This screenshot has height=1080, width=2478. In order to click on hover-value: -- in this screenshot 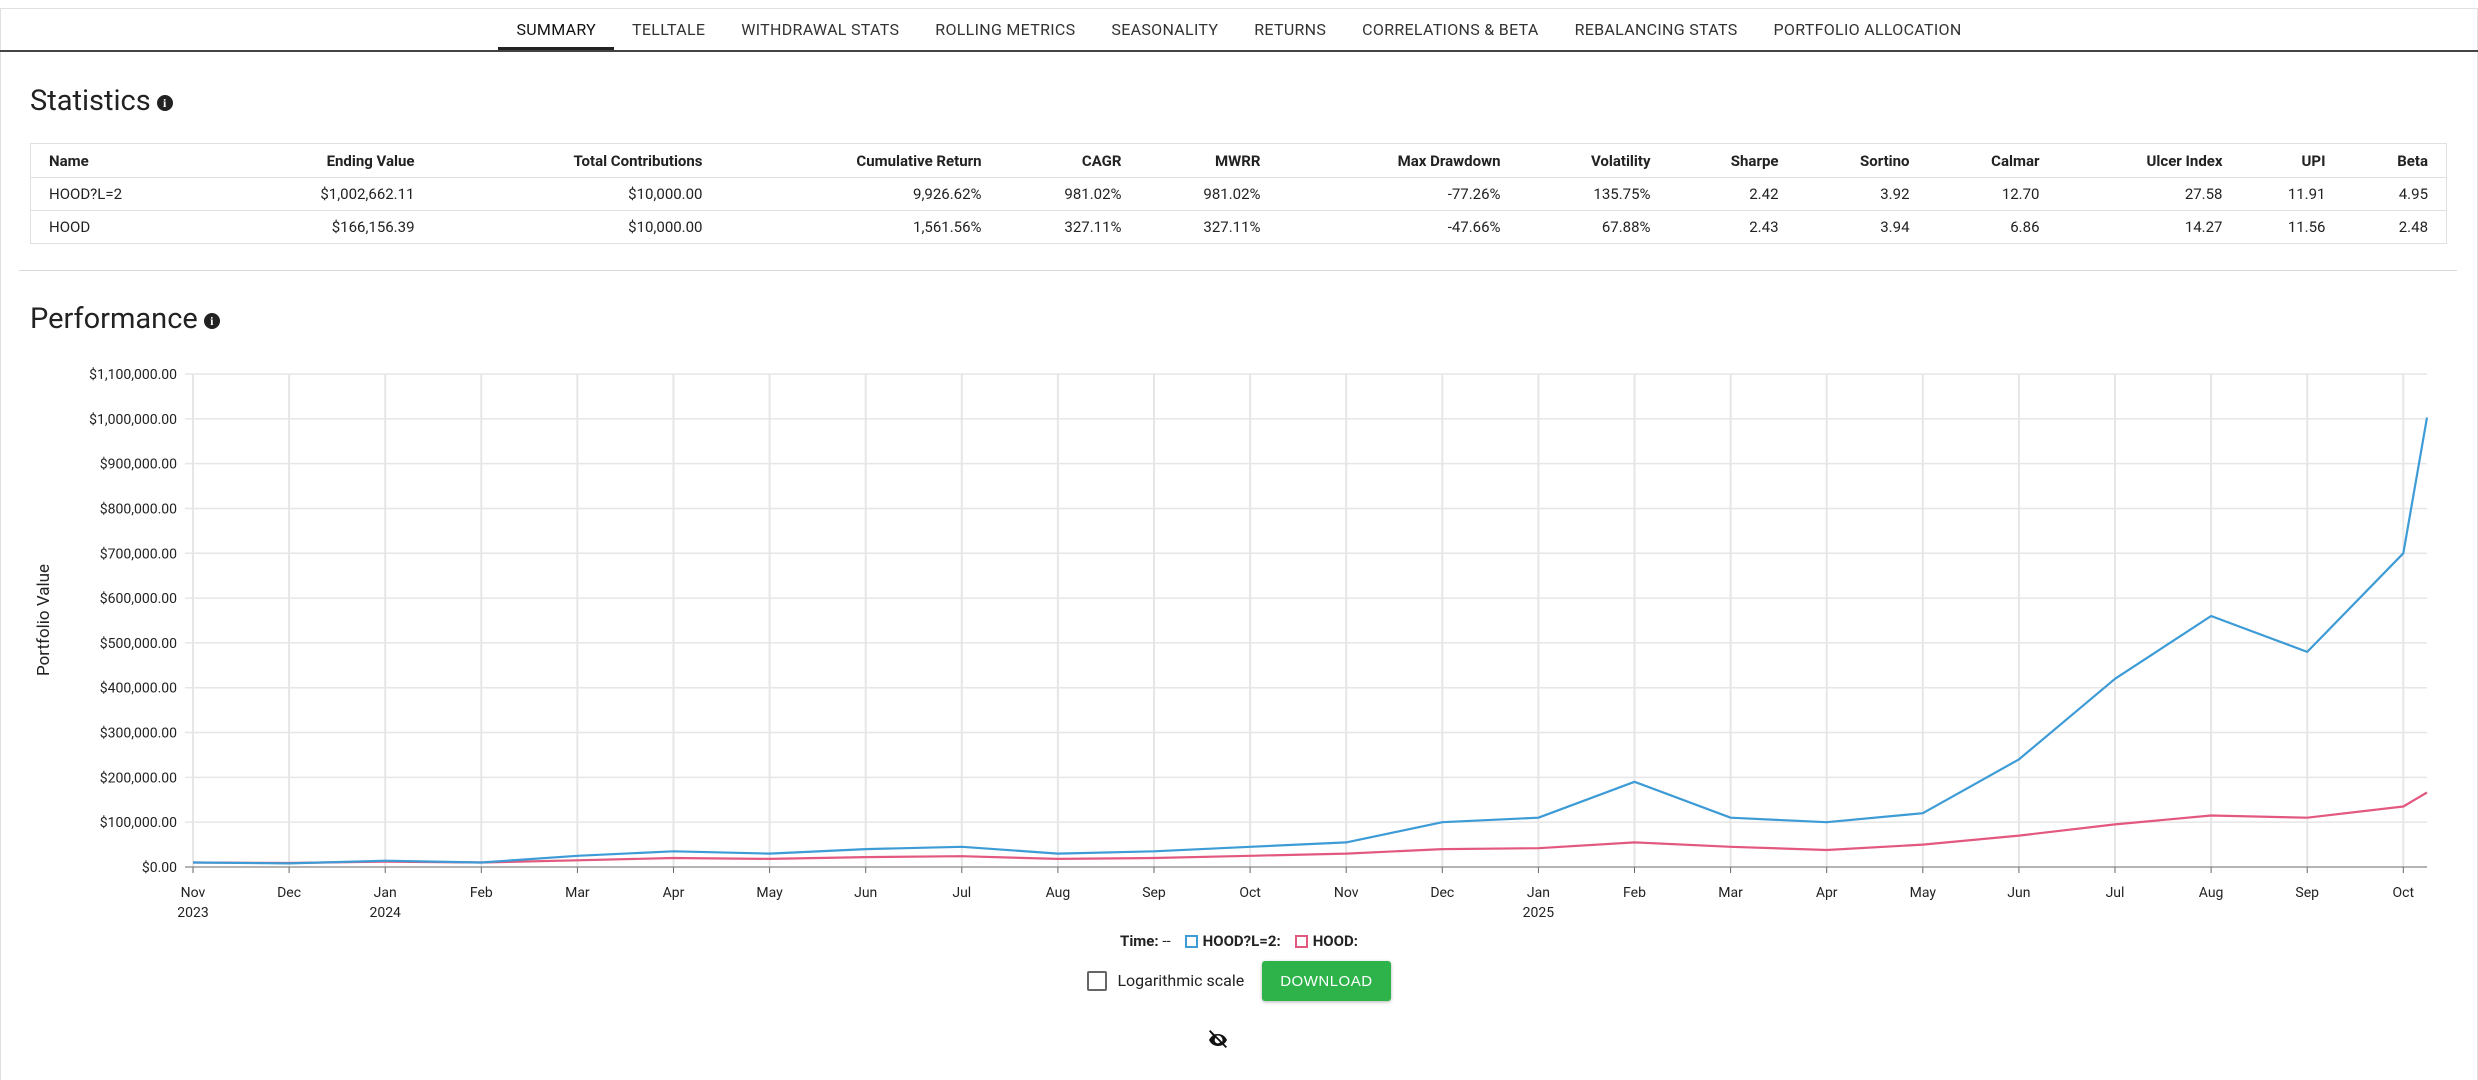, I will do `click(1166, 941)`.